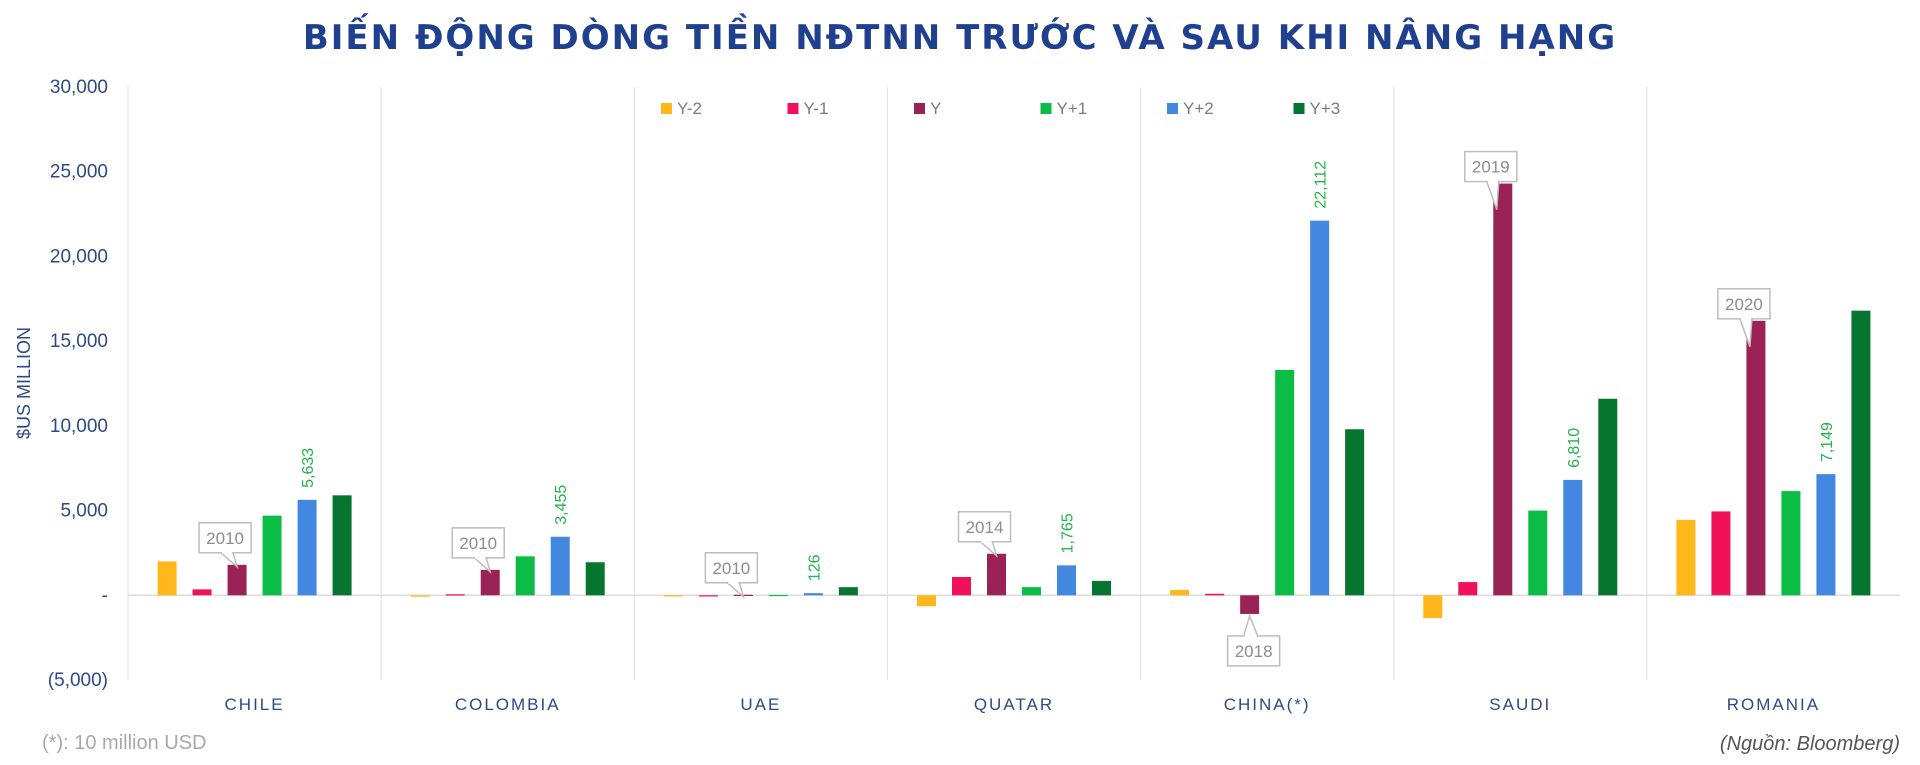 This screenshot has height=765, width=1920. I want to click on callout-saudi: 2019, so click(1491, 180).